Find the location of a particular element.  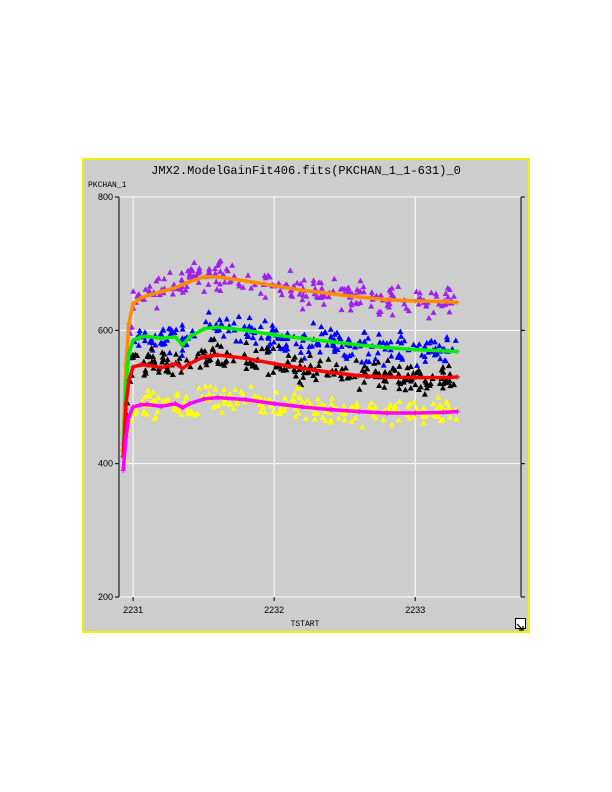

resize-arrow-icon is located at coordinates (520, 624).